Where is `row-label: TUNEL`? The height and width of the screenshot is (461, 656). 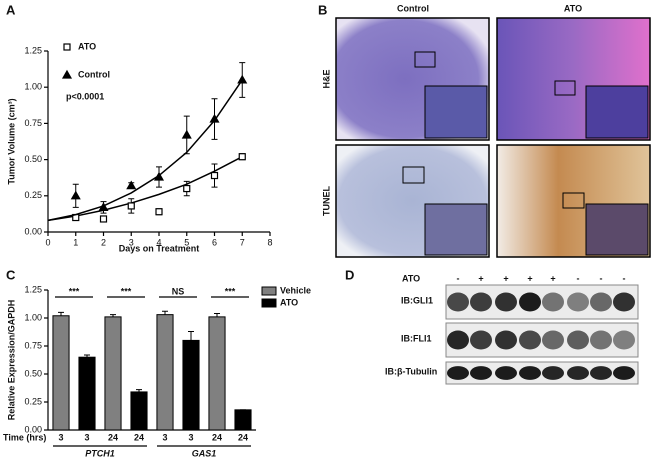
row-label: TUNEL is located at coordinates (326, 201).